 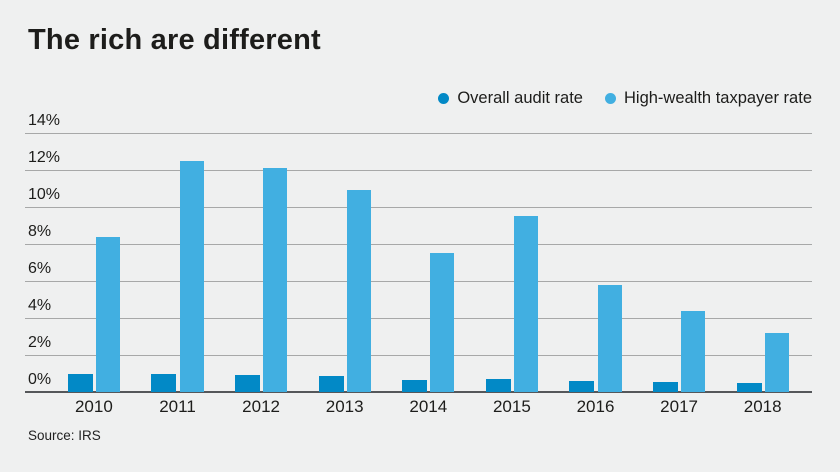 What do you see at coordinates (693, 351) in the screenshot?
I see `bar-high-wealth-2017` at bounding box center [693, 351].